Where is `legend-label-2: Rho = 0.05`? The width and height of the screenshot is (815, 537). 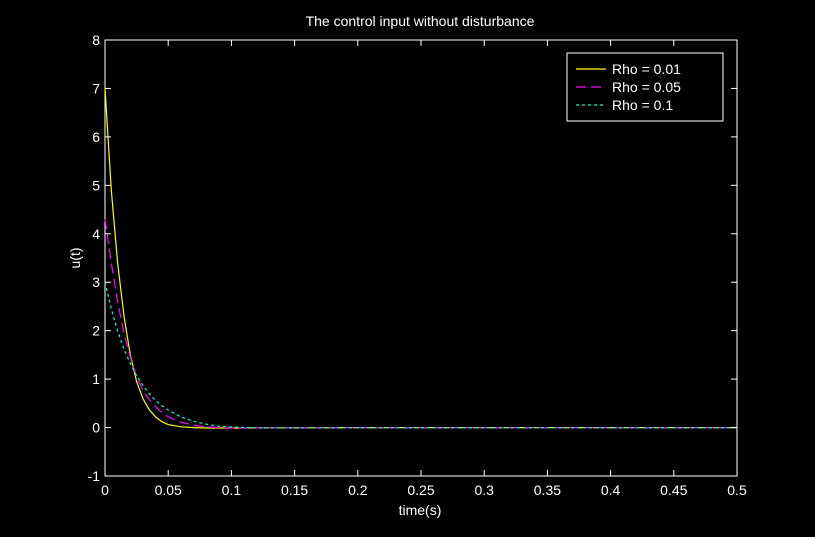 legend-label-2: Rho = 0.05 is located at coordinates (646, 87).